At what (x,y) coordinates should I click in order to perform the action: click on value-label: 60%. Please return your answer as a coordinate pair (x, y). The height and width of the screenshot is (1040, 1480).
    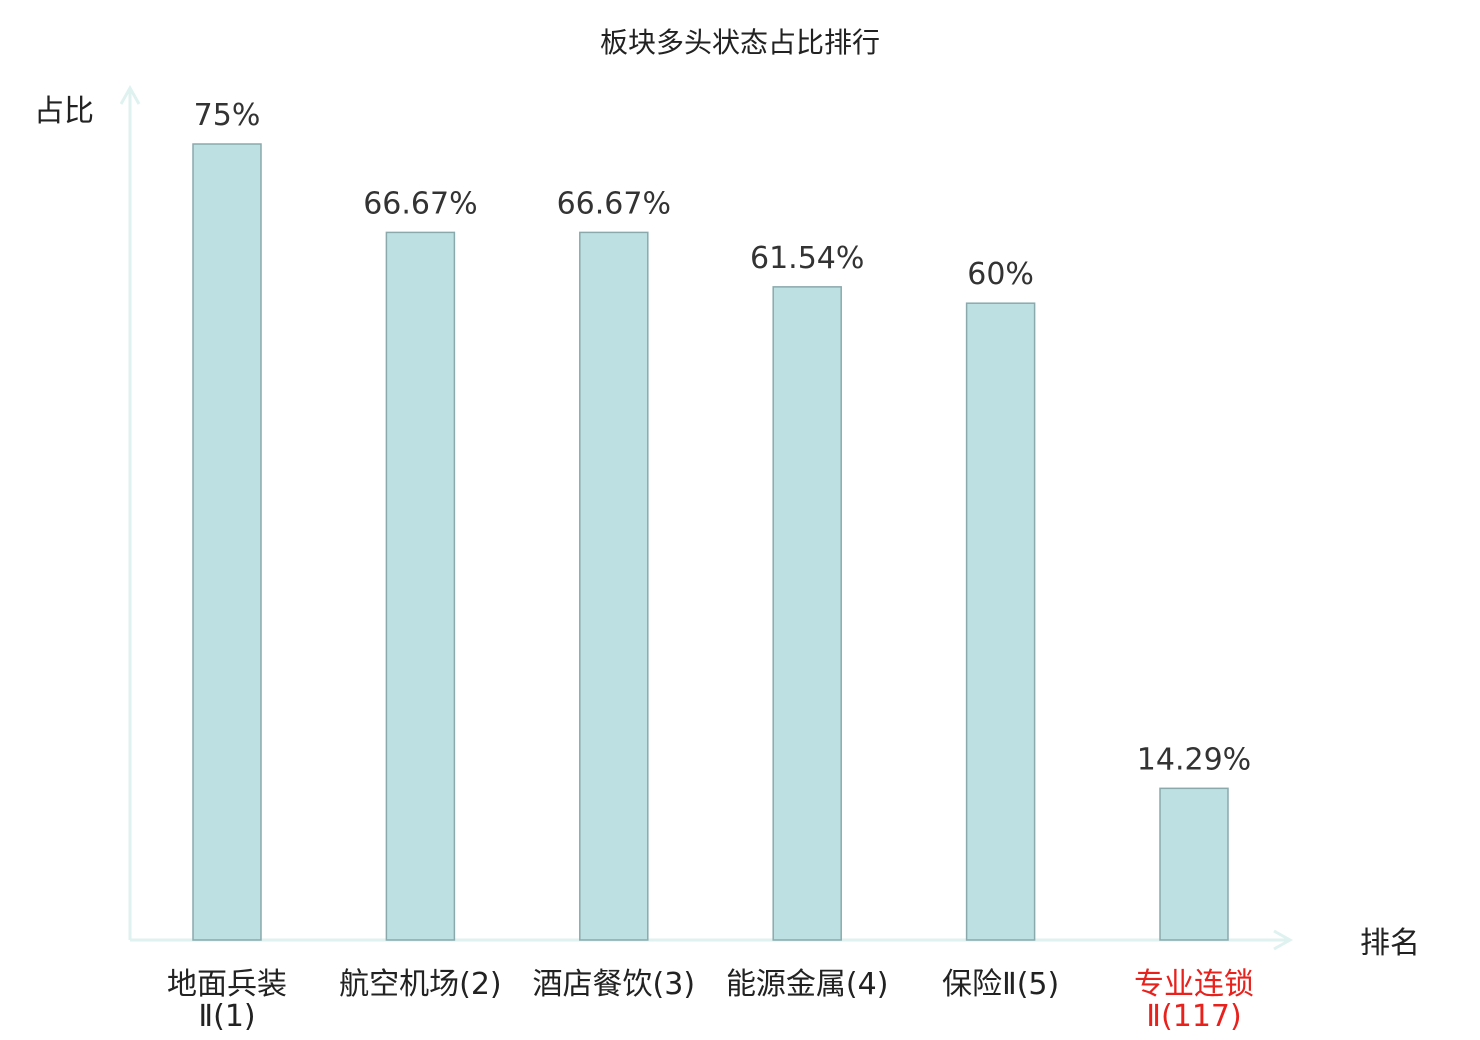
    Looking at the image, I should click on (1000, 274).